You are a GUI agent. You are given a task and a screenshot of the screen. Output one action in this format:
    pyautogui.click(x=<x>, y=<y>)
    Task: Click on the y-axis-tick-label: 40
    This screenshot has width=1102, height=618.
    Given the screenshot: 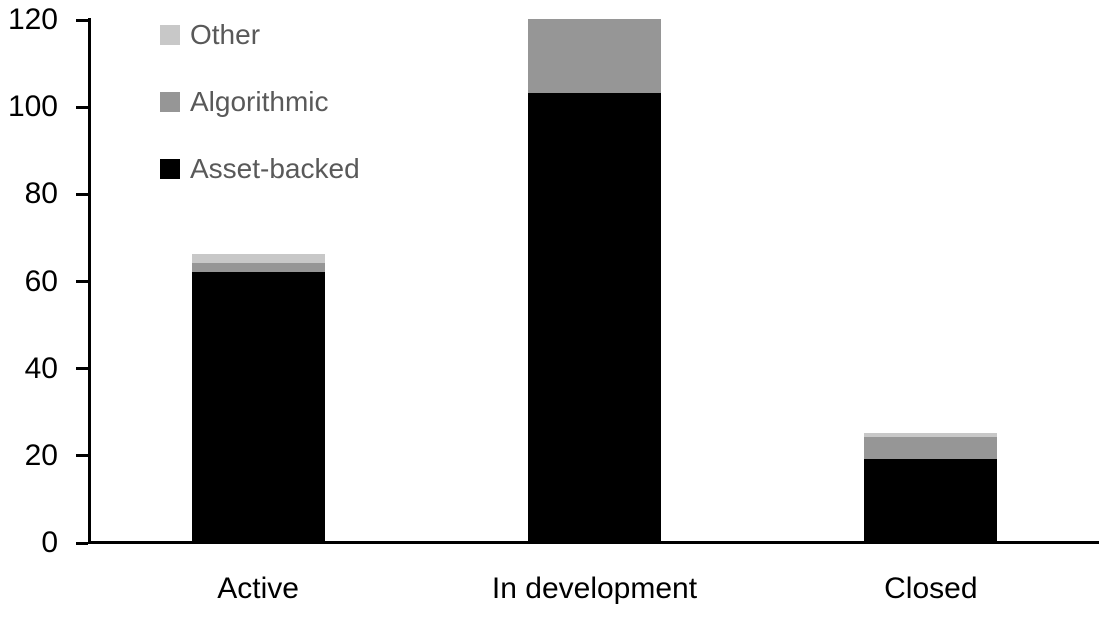 What is the action you would take?
    pyautogui.click(x=41, y=368)
    